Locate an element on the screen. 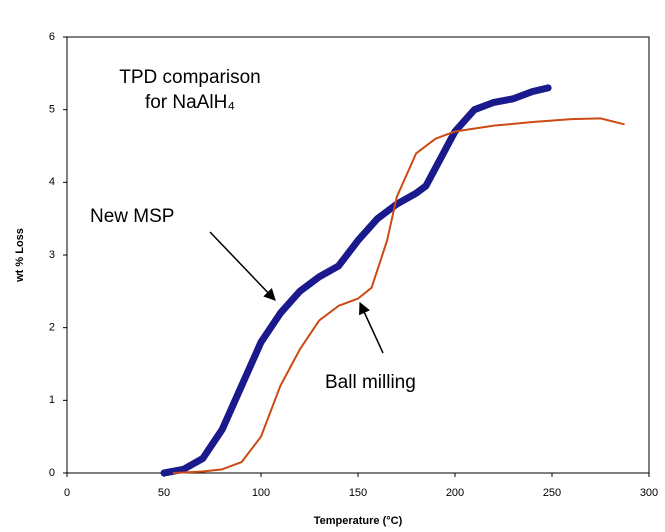  y-tick-label: 1 is located at coordinates (52, 400).